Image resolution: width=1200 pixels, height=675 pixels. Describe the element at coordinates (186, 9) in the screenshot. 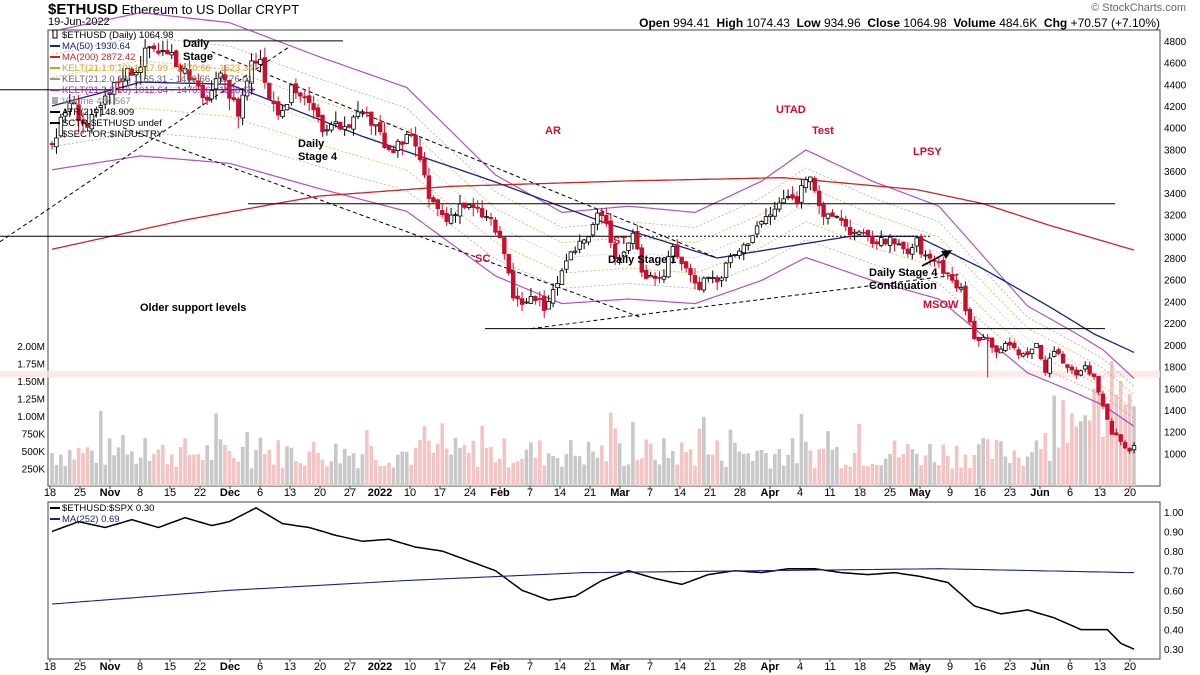

I see `symbol-name: Ethereum to US Dollar` at that location.